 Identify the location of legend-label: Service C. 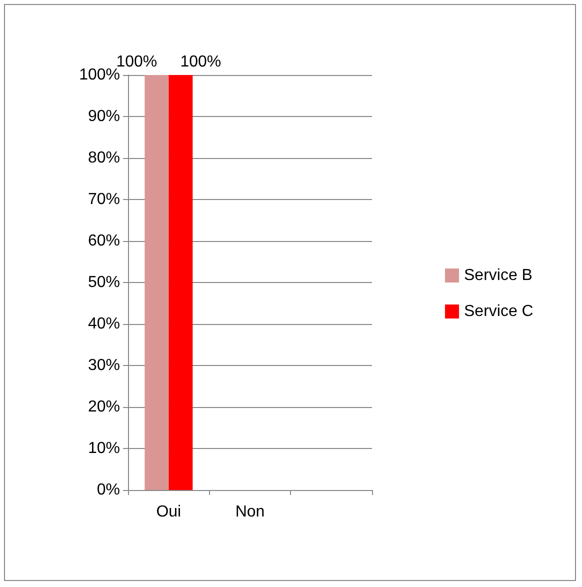
(499, 311).